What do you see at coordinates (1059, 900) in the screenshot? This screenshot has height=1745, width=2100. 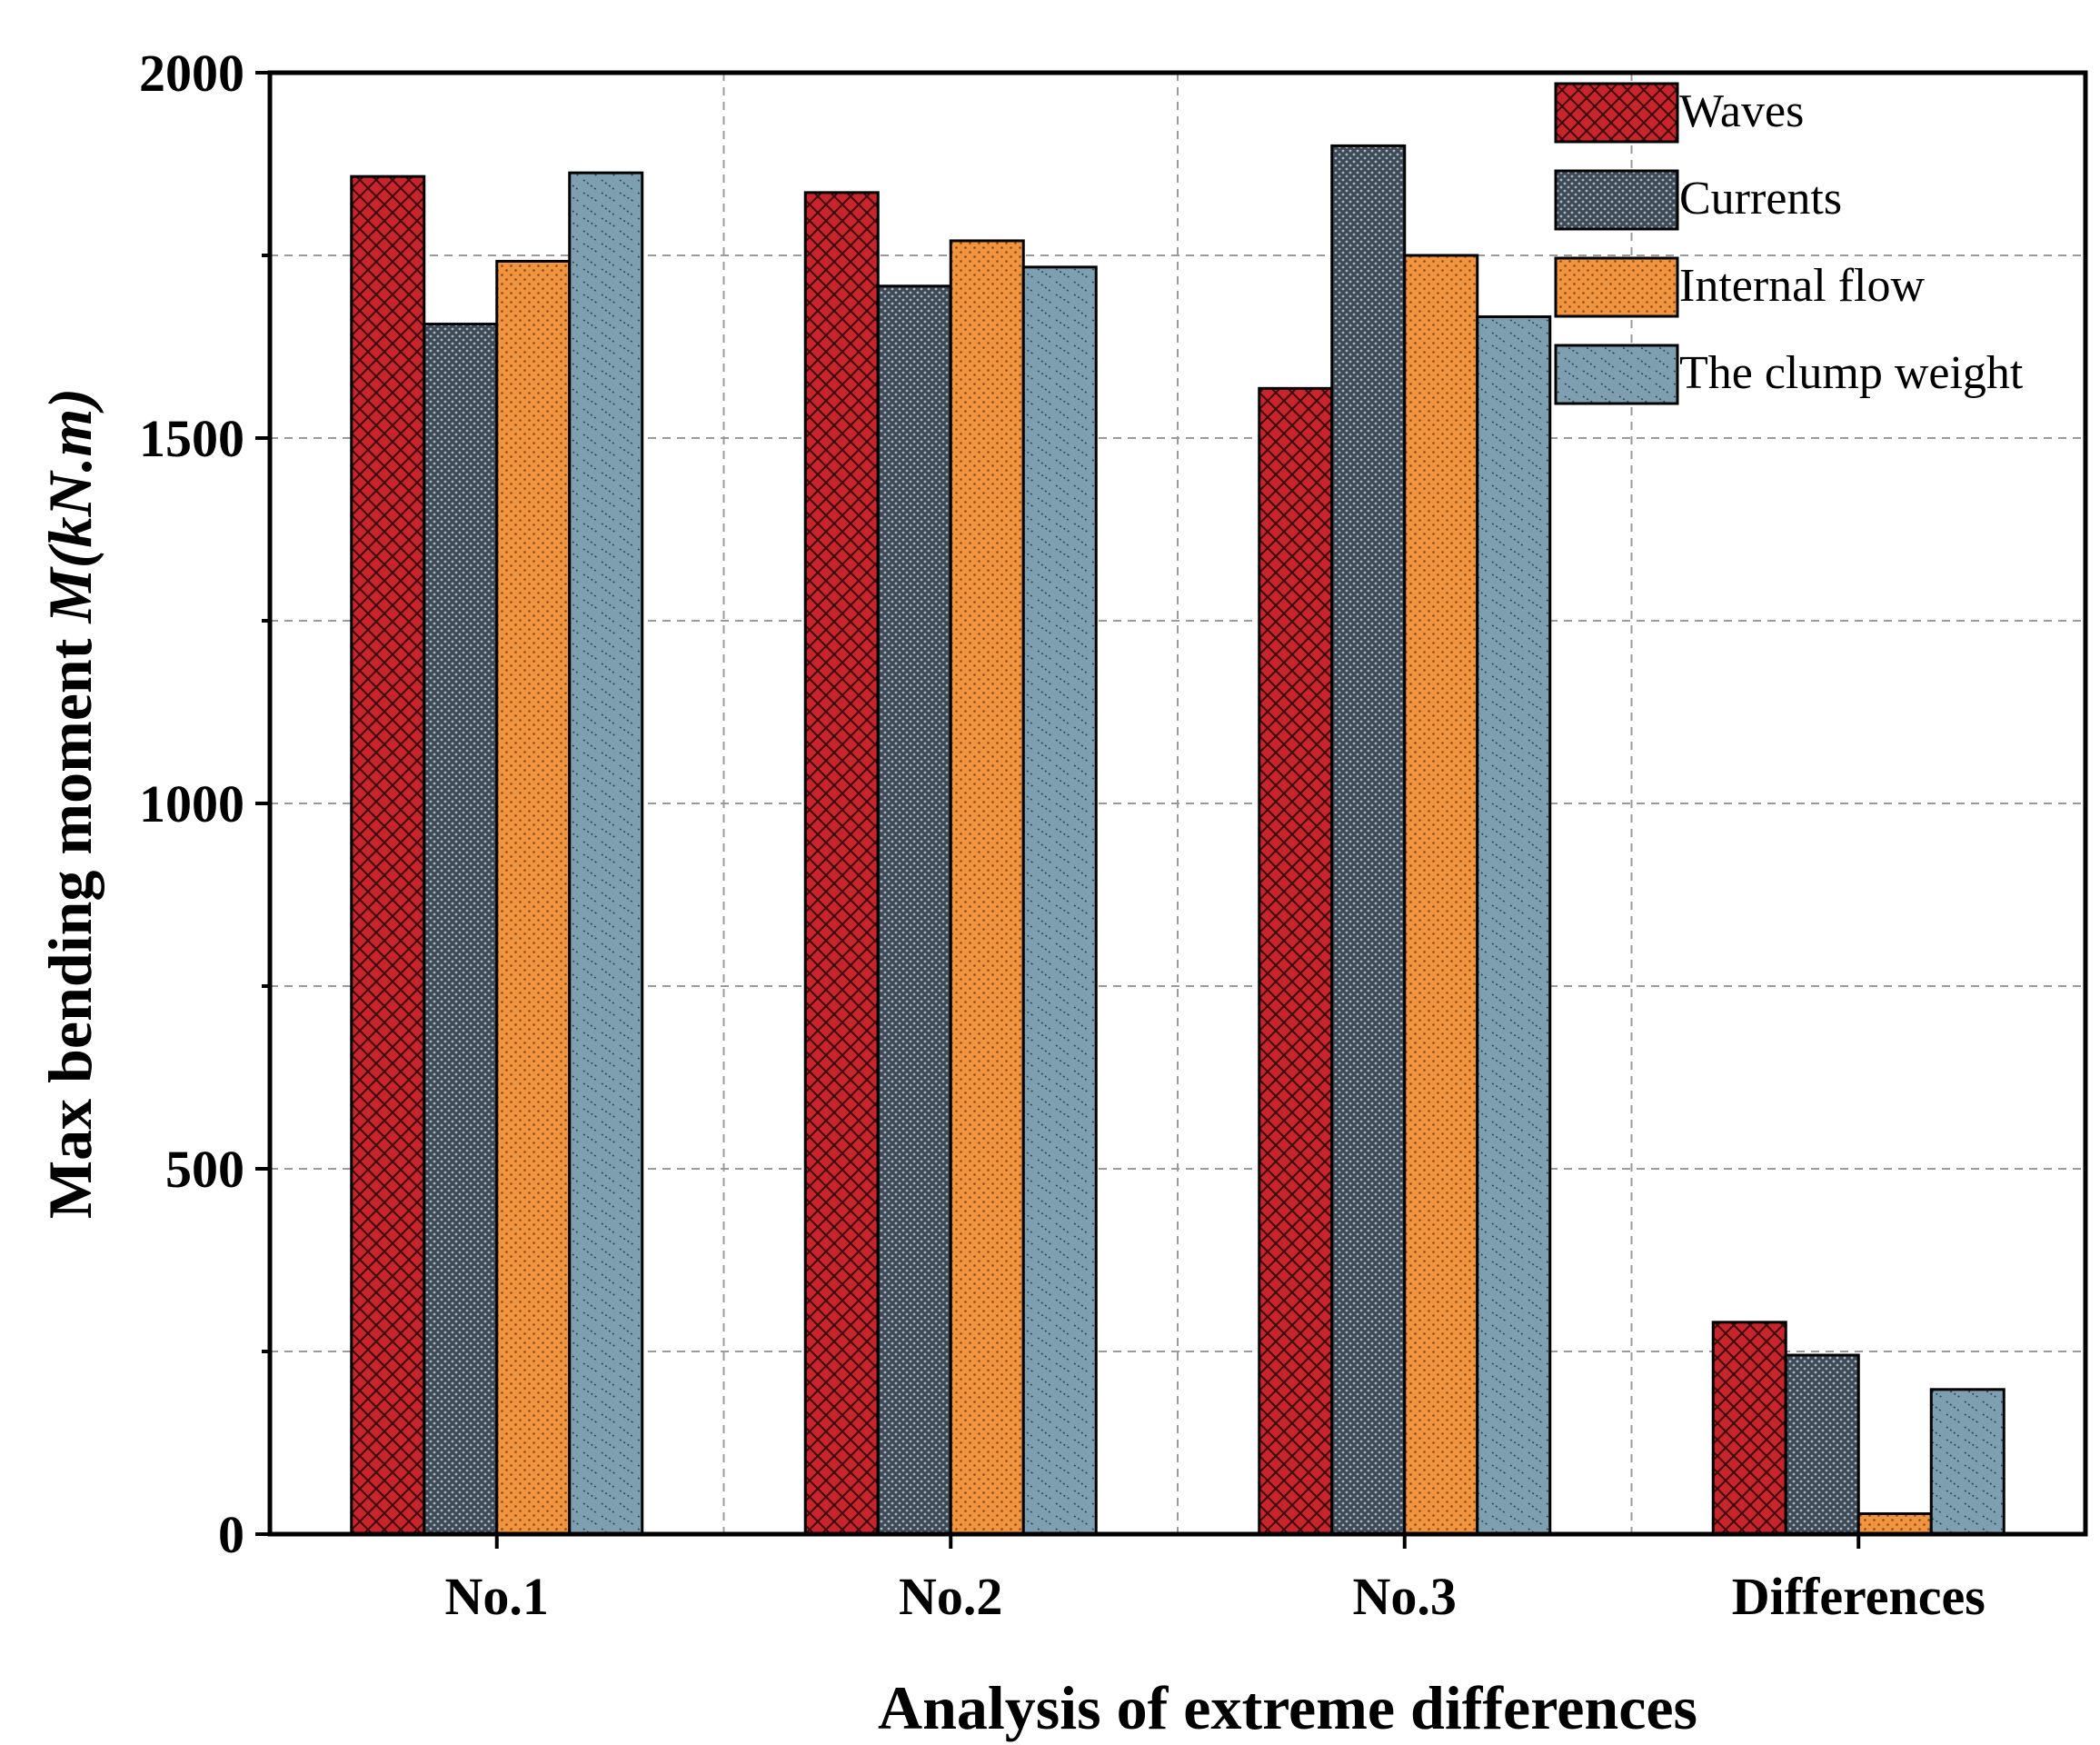 I see `bar-the-clump-weight-no2` at bounding box center [1059, 900].